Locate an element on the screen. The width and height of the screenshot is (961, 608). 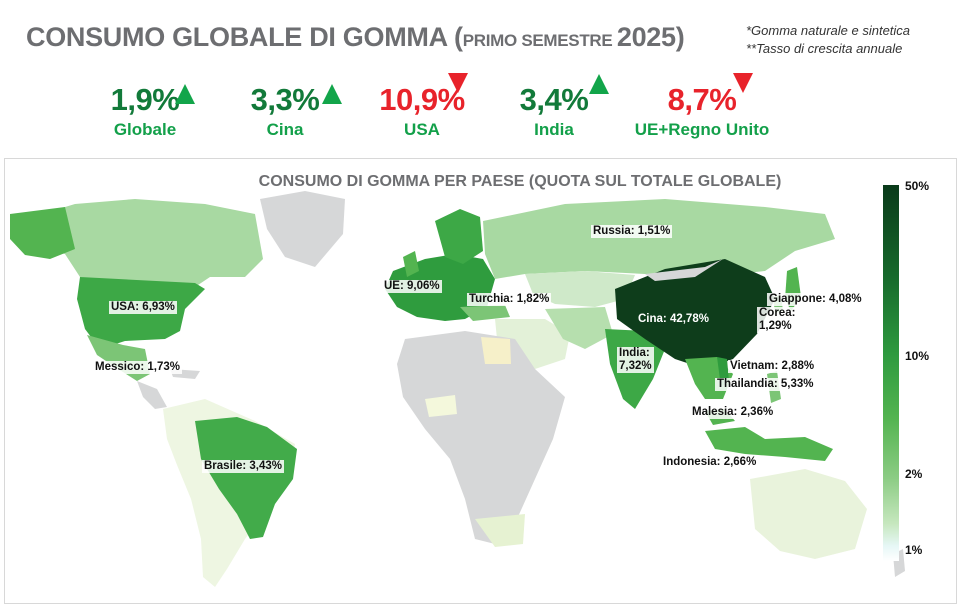
label-russia: Russia: 1,51% is located at coordinates (632, 231).